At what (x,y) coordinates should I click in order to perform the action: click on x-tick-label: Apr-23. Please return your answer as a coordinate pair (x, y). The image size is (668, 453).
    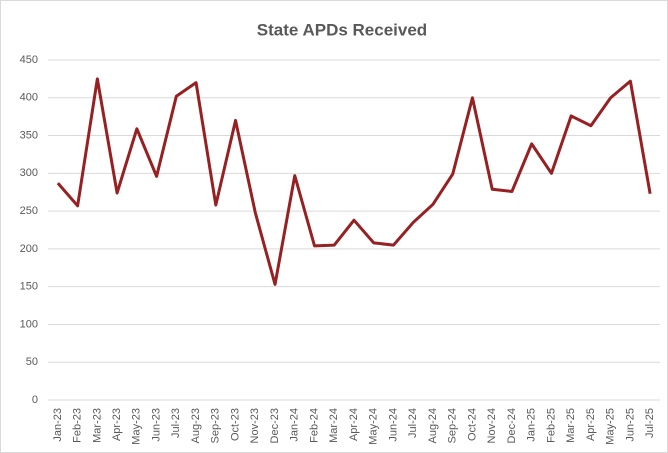
    Looking at the image, I should click on (117, 424).